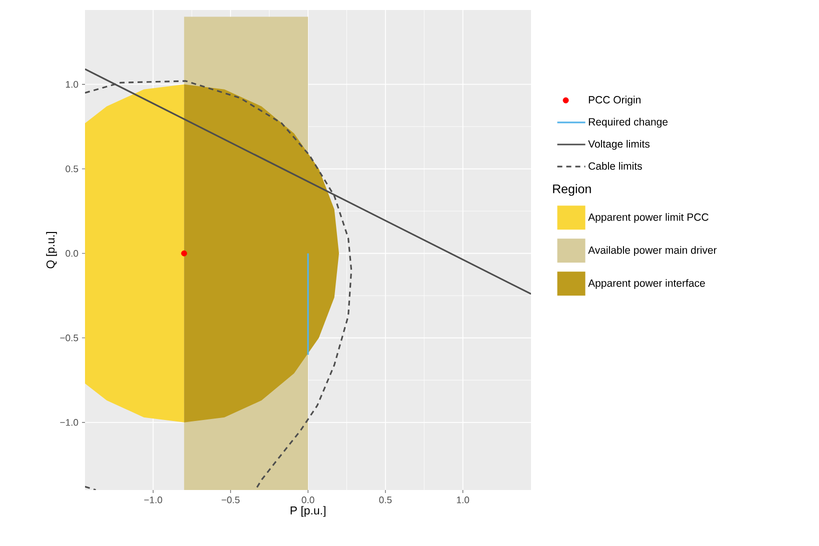 The image size is (819, 546). I want to click on x-tick-label: −1.0, so click(153, 500).